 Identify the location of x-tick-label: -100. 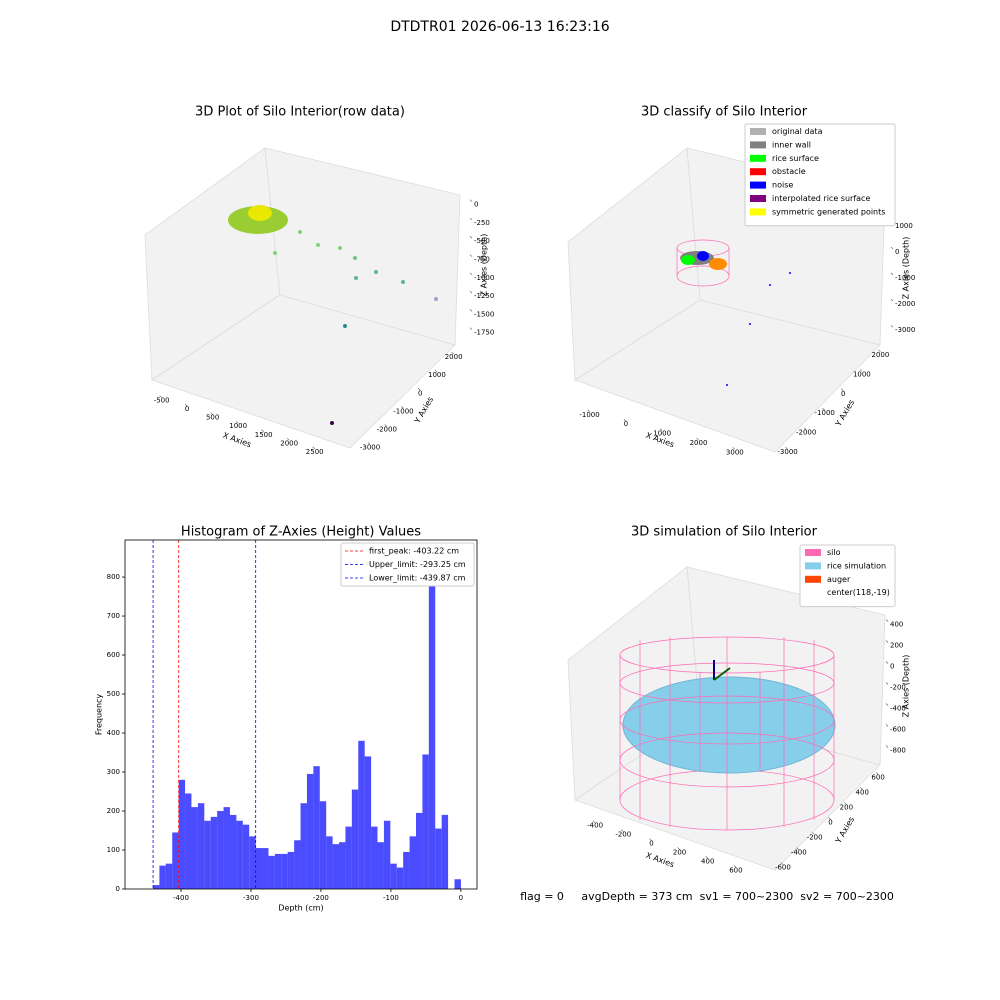
(391, 898).